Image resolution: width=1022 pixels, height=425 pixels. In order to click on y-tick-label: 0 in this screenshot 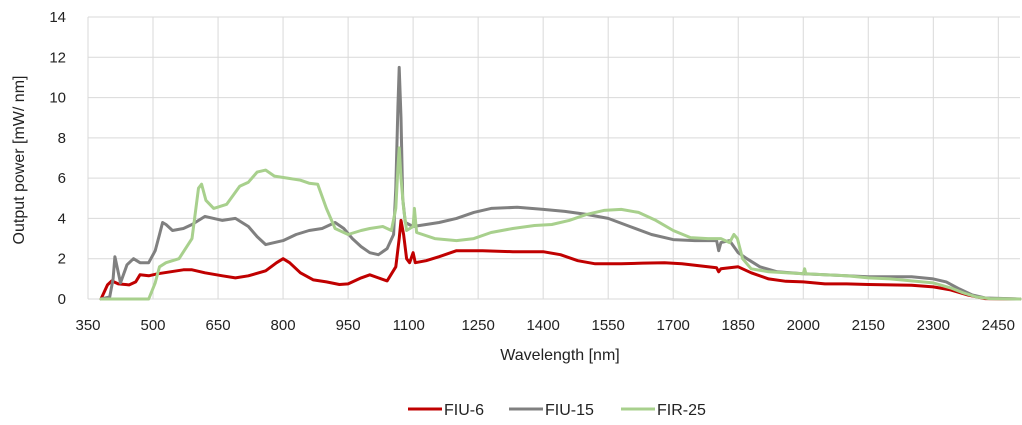, I will do `click(62, 299)`.